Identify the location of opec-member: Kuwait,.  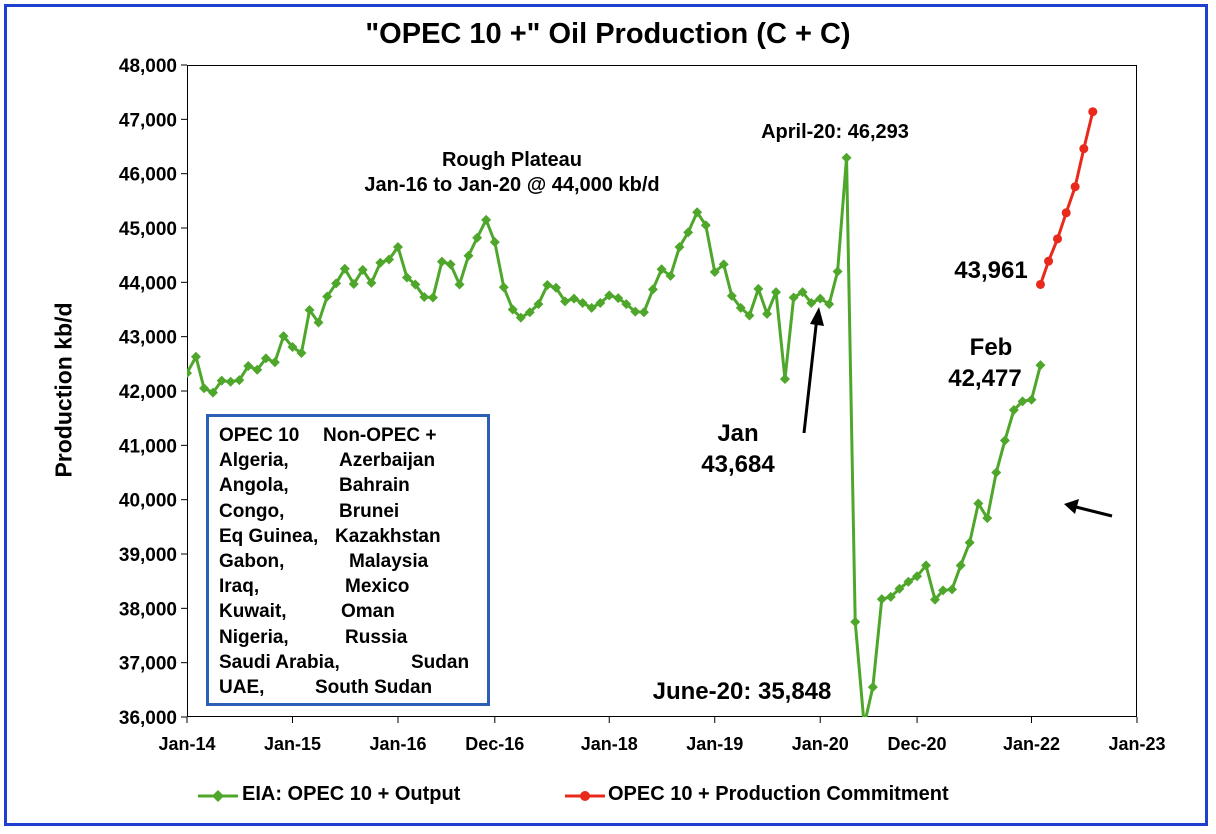
(253, 612).